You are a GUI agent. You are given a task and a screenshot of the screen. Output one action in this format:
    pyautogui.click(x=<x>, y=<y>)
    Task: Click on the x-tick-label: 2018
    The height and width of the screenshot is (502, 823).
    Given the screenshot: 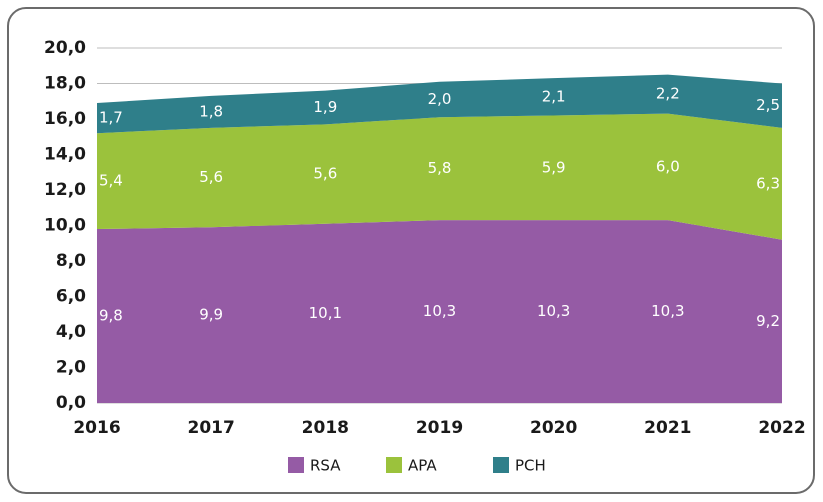 What is the action you would take?
    pyautogui.click(x=325, y=428)
    